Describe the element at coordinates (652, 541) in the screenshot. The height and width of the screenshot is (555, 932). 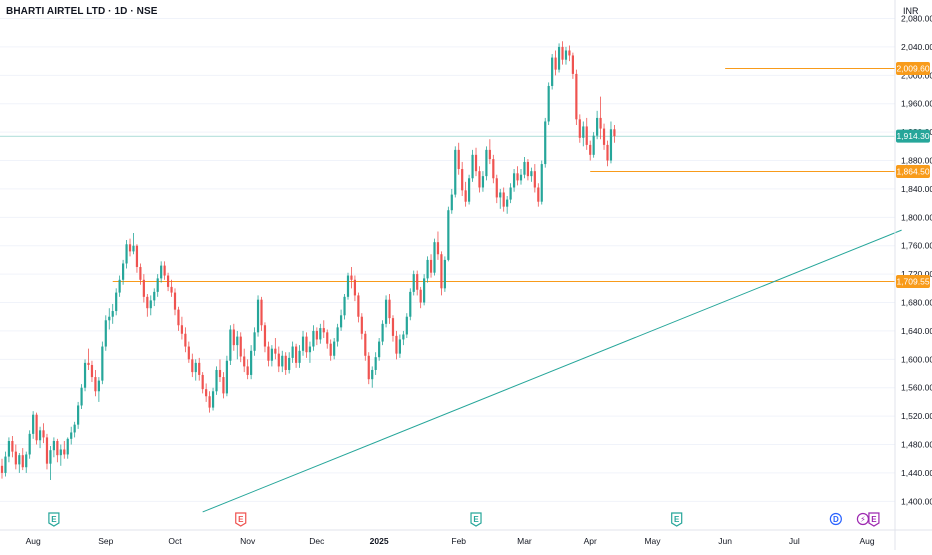
I see `time-tick-label: May` at that location.